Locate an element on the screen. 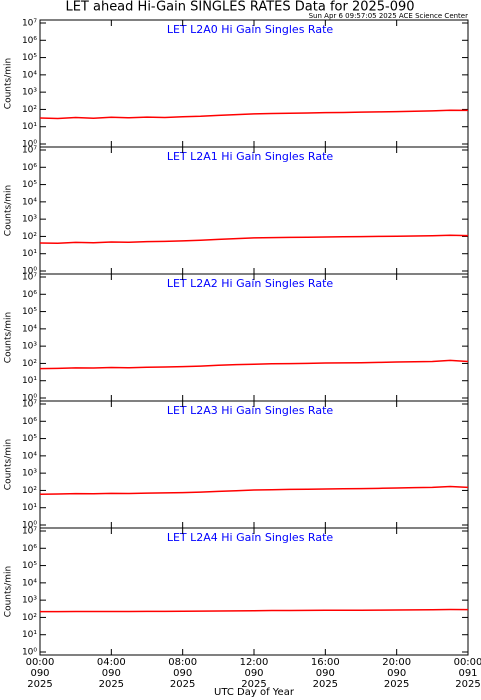  x-tick-label: 08:00 090 2025 is located at coordinates (183, 673).